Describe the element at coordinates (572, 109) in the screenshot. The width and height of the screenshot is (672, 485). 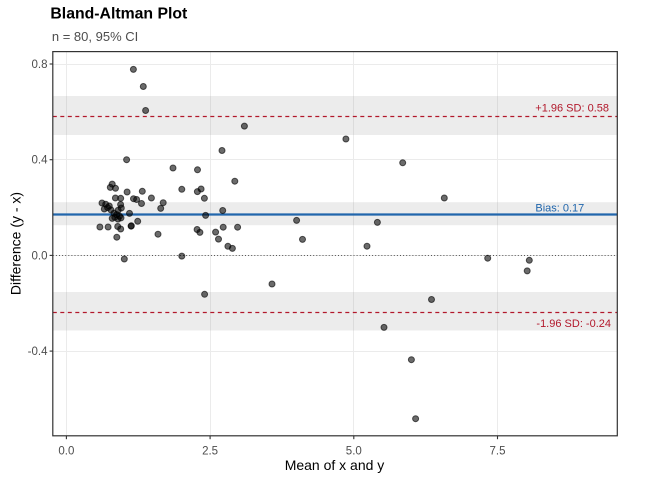
I see `svg-text: +1.96 SD: 0.58` at that location.